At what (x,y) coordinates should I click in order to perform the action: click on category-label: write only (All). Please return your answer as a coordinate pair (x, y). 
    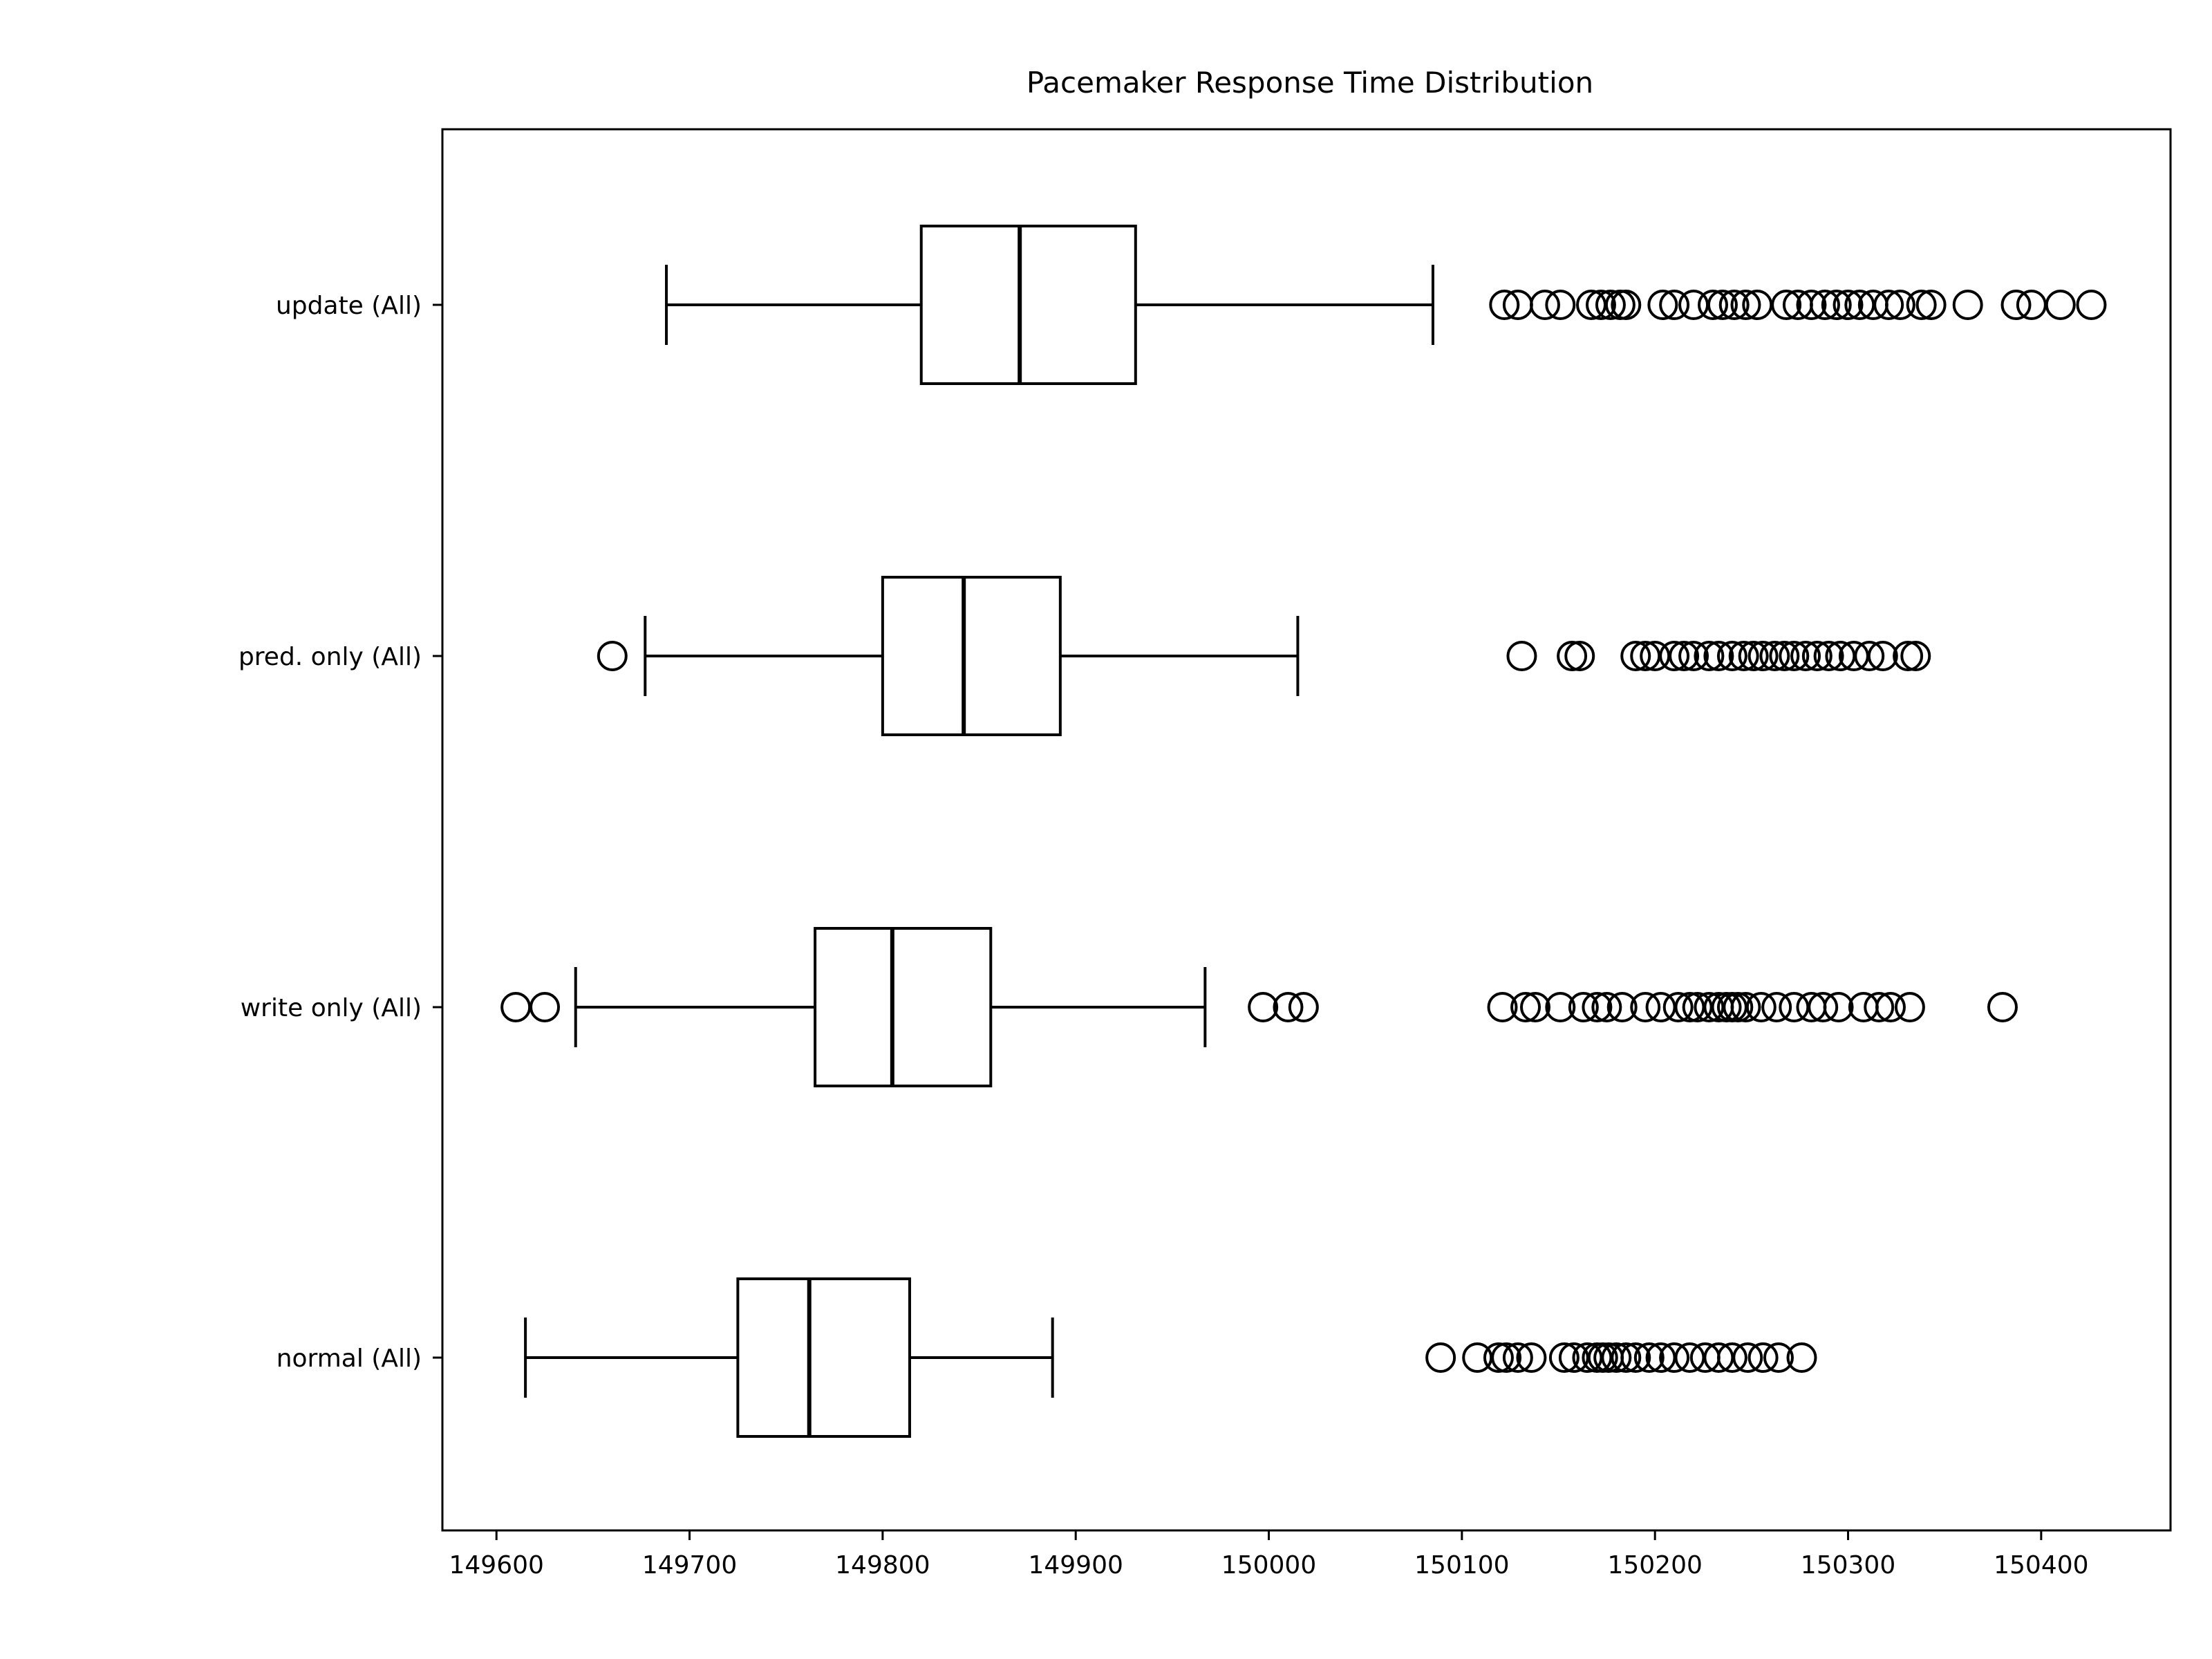
    Looking at the image, I should click on (331, 1008).